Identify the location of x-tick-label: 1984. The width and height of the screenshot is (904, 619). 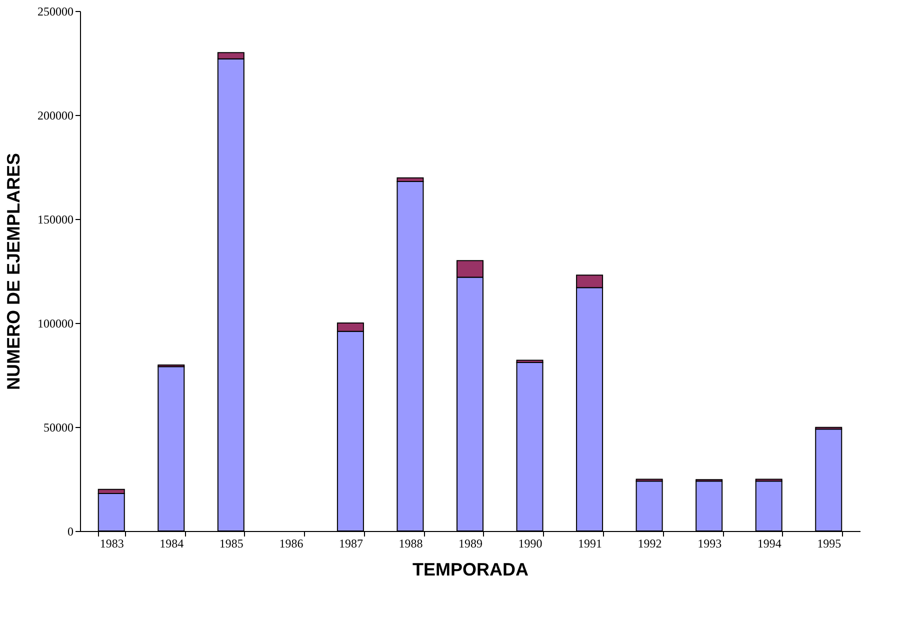
(172, 543).